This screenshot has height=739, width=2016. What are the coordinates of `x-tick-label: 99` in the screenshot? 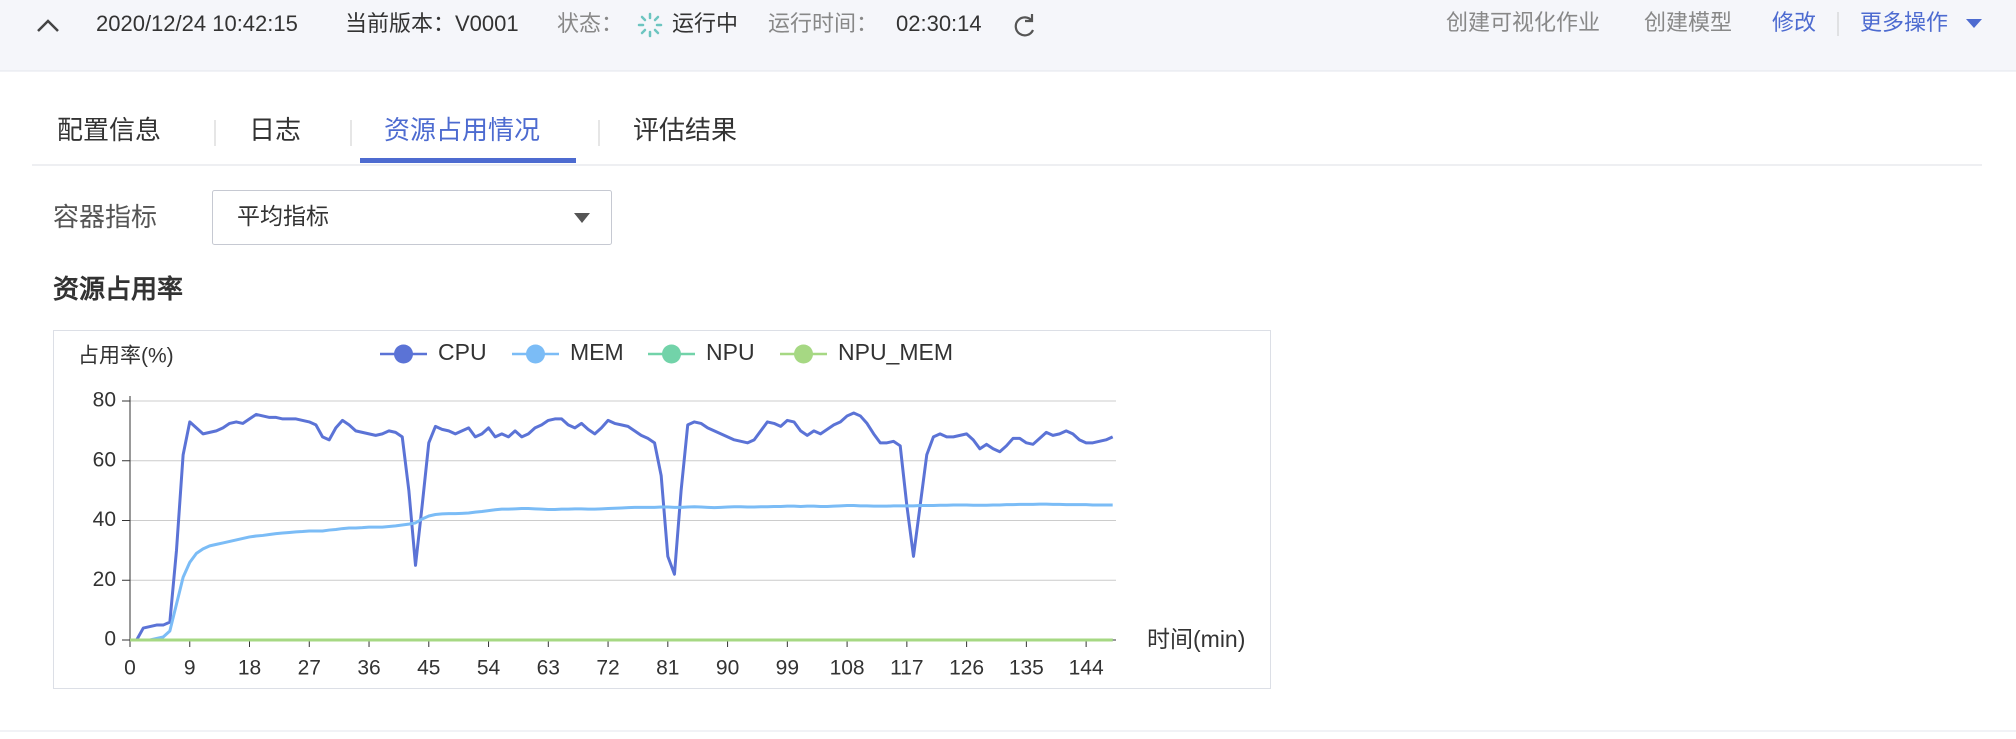 It's located at (787, 668).